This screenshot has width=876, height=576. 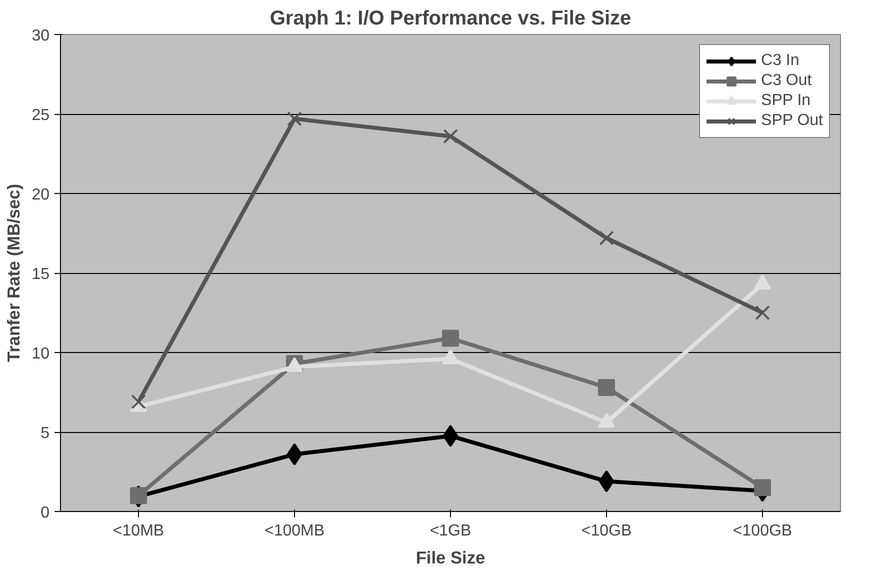 I want to click on y-tick-label: 10, so click(x=41, y=354).